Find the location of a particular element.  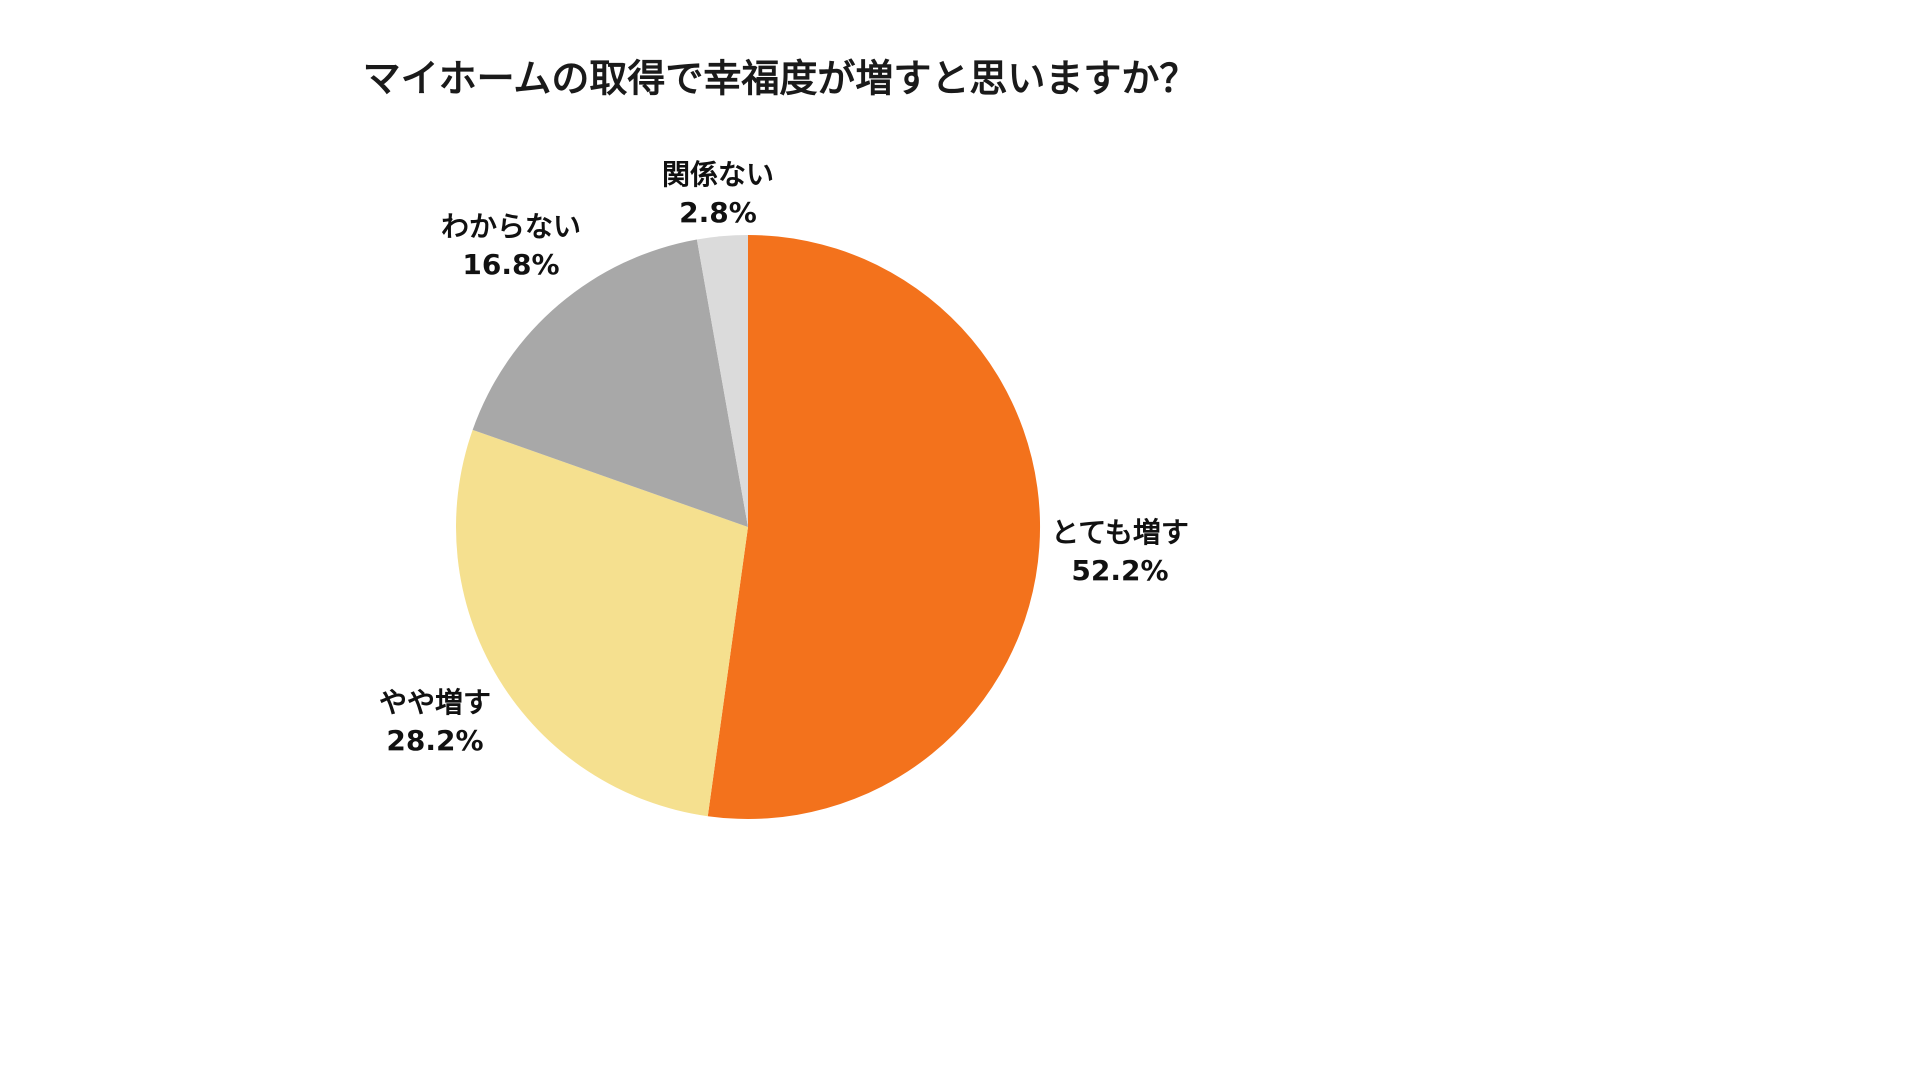

slice-label-value: 28.2% is located at coordinates (435, 740).